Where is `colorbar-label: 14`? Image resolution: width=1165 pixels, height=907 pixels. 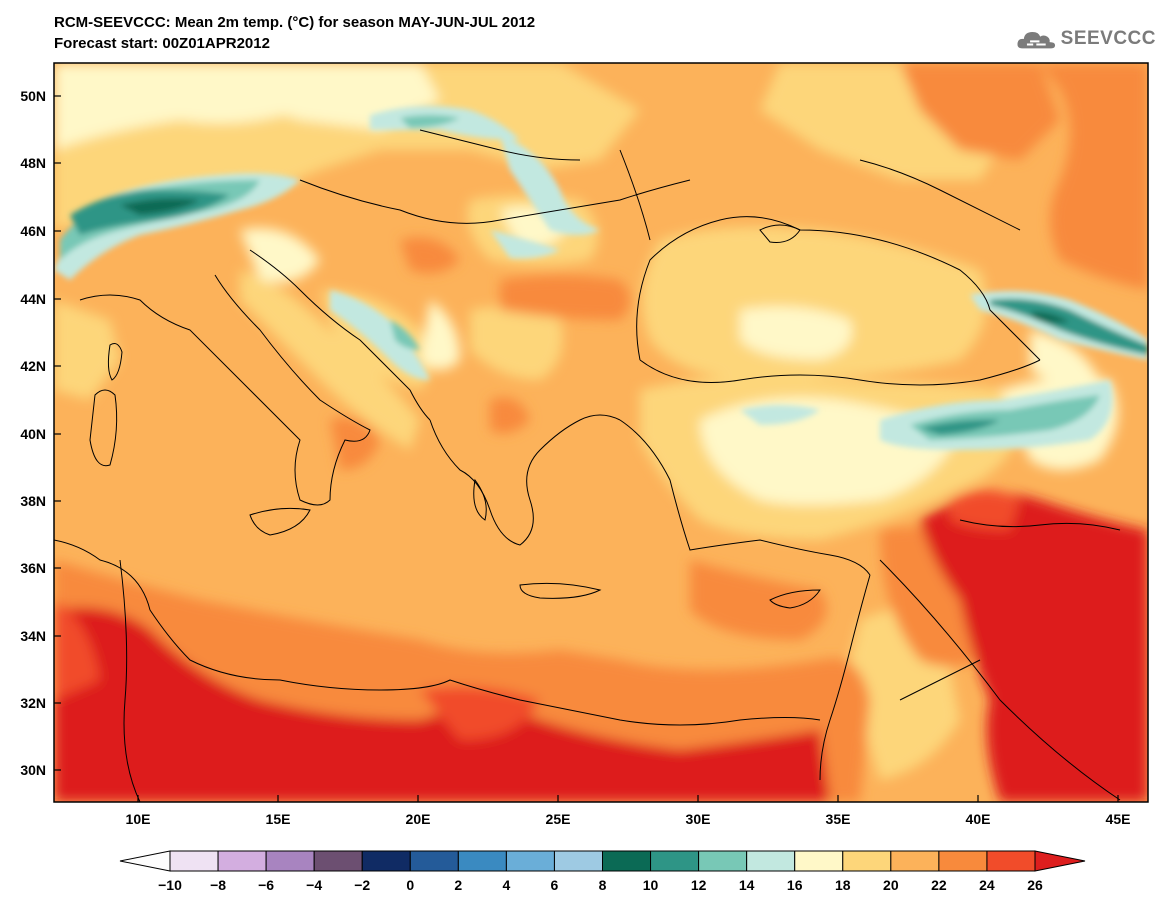 colorbar-label: 14 is located at coordinates (747, 885).